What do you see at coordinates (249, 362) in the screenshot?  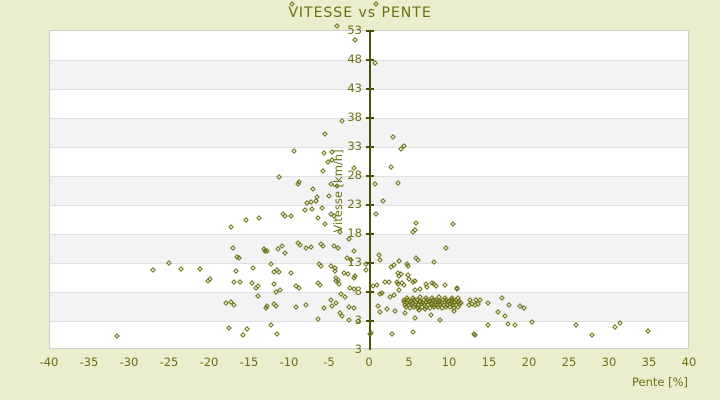 I see `x-tick-label: -15` at bounding box center [249, 362].